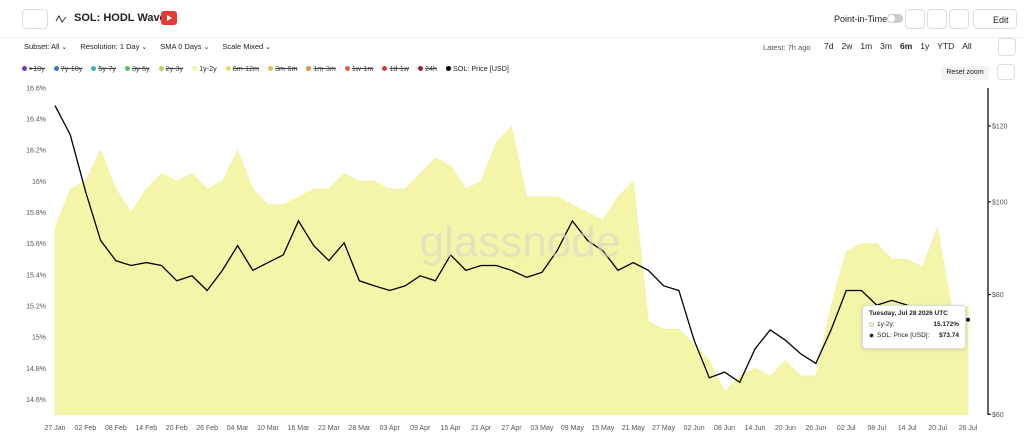 The image size is (1024, 446). What do you see at coordinates (146, 428) in the screenshot?
I see `x-tick-label: 14 Feb` at bounding box center [146, 428].